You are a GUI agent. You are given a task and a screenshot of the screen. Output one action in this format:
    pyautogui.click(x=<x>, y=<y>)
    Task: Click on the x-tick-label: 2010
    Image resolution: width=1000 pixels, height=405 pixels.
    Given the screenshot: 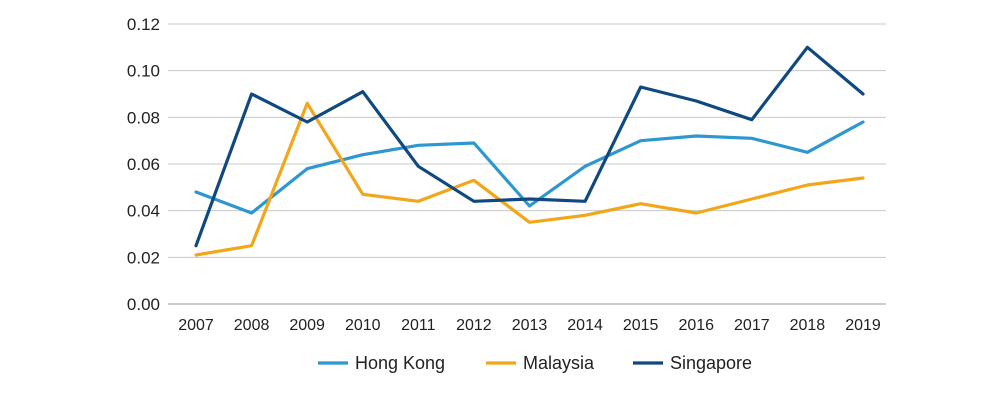 What is the action you would take?
    pyautogui.click(x=363, y=325)
    